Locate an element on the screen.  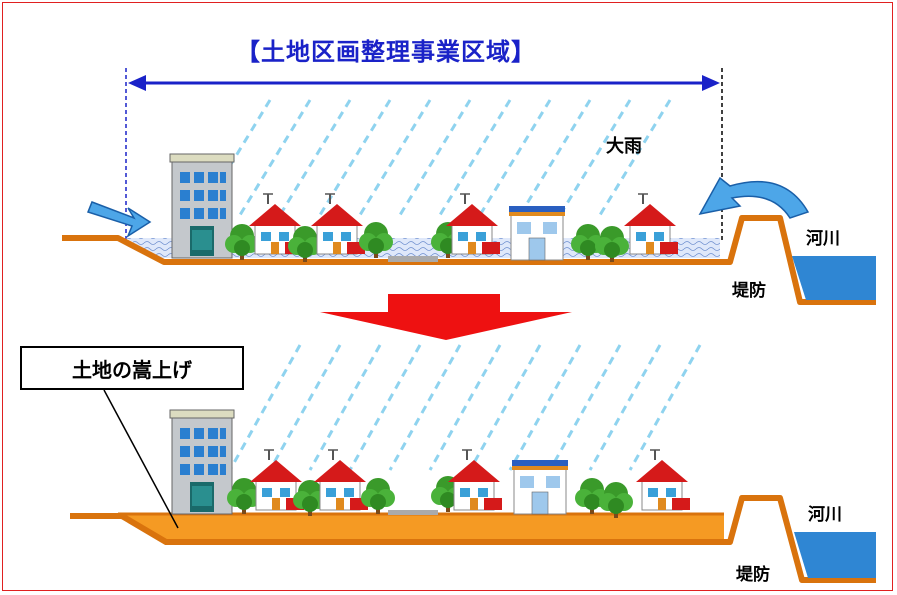
river-label-bottom: 河川 is located at coordinates (825, 515).